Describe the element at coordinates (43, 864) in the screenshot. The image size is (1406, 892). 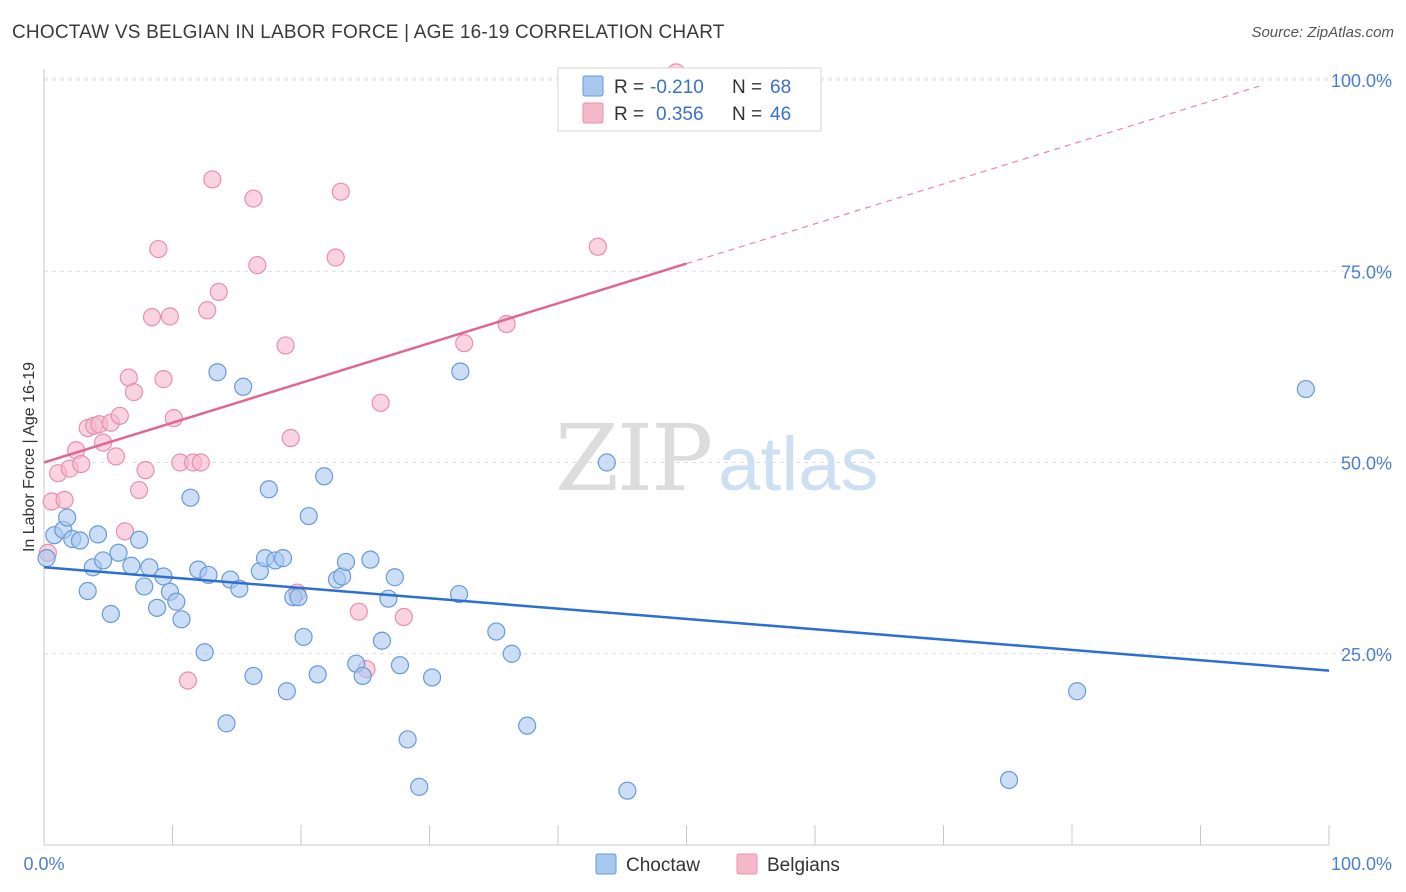
I see `x-tick-label: 0.0%` at that location.